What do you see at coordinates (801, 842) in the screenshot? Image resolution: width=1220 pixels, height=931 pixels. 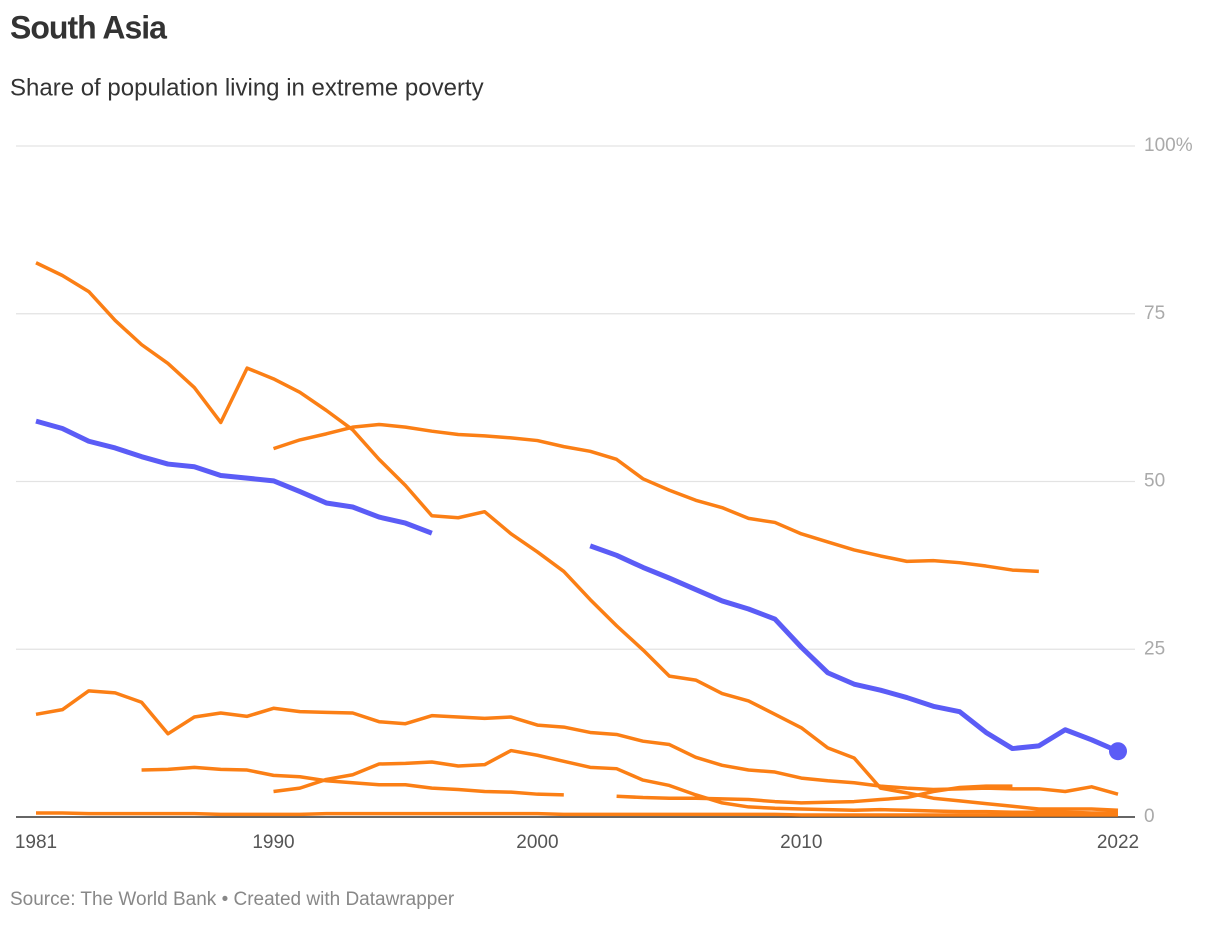 I see `x-tick-label: 2010` at bounding box center [801, 842].